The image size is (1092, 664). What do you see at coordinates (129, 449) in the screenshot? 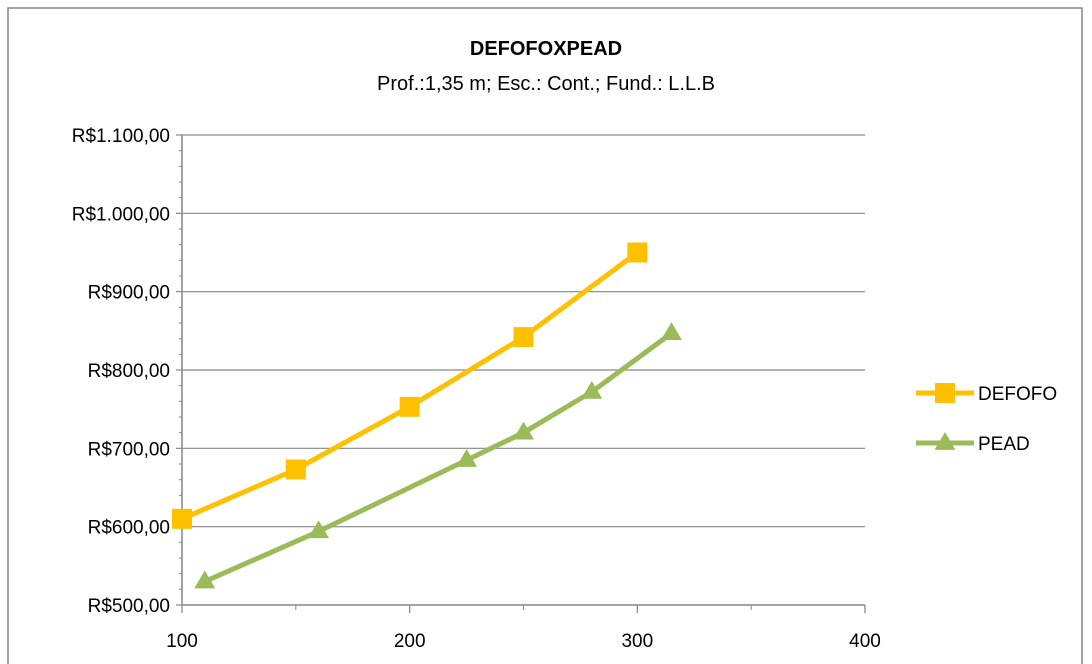
I see `y-tick-label-700: R$700,00` at bounding box center [129, 449].